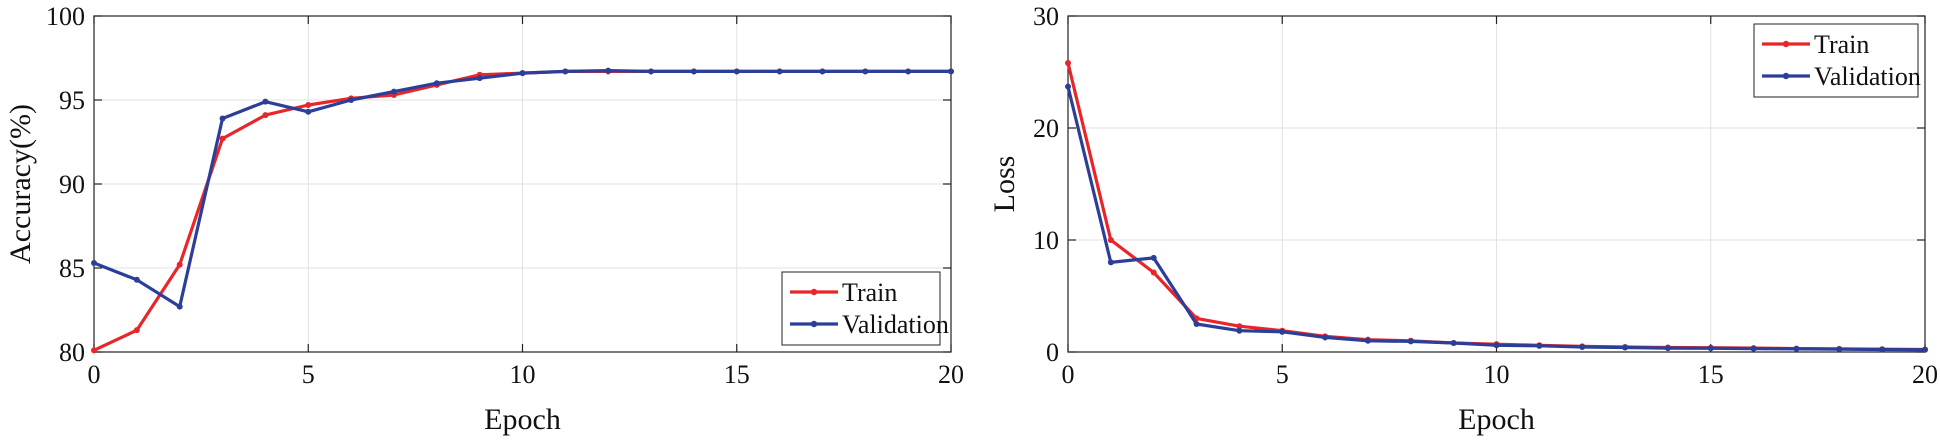 The image size is (1940, 441). Describe the element at coordinates (72, 184) in the screenshot. I see `y-tick-label: 90` at that location.